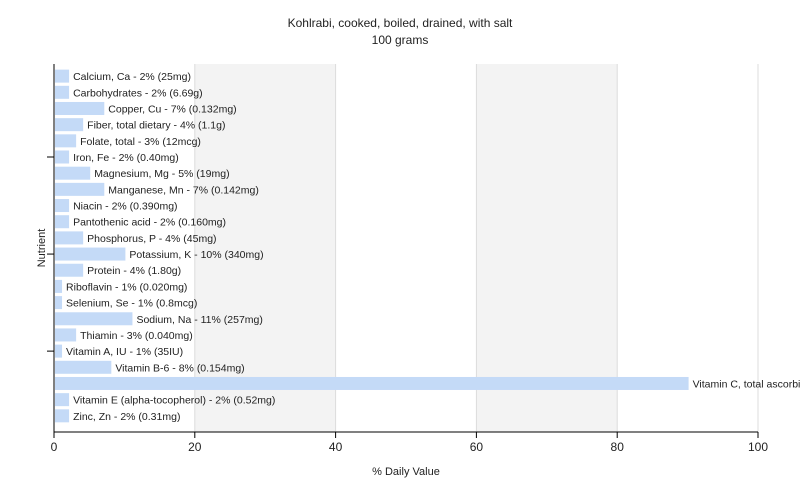 This screenshot has height=500, width=800. Describe the element at coordinates (126, 287) in the screenshot. I see `bar-label: Riboflavin - 1% (0.020mg)` at that location.